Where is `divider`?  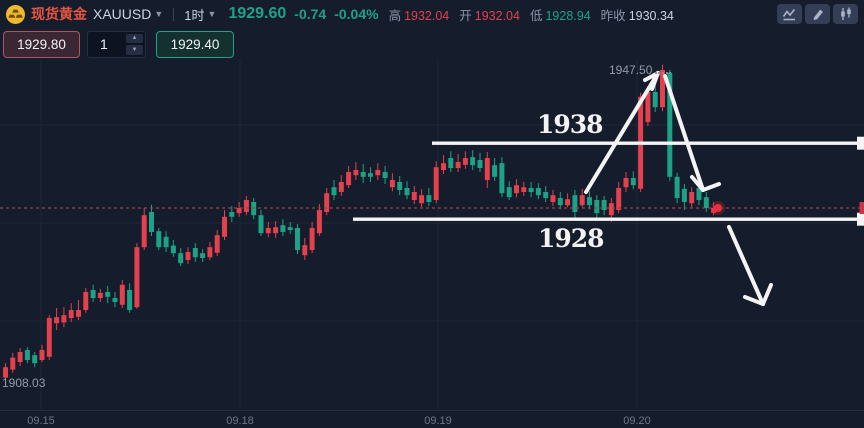 divider is located at coordinates (174, 14).